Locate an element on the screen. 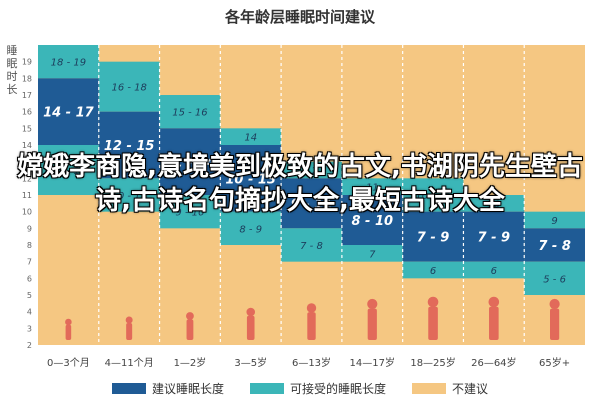 The image size is (600, 402). bar-label-acceptable-lower: 11 - 13 is located at coordinates (68, 171).